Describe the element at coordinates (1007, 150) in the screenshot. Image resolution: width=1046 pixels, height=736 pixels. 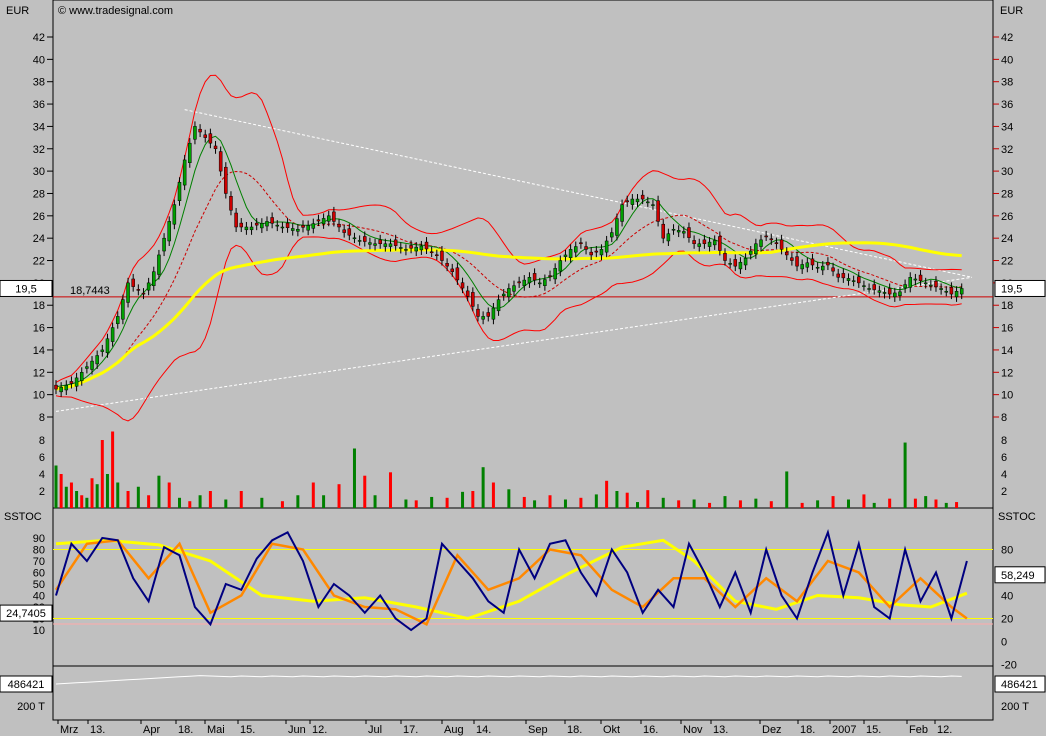
I see `price-tick-label-right: 32` at that location.